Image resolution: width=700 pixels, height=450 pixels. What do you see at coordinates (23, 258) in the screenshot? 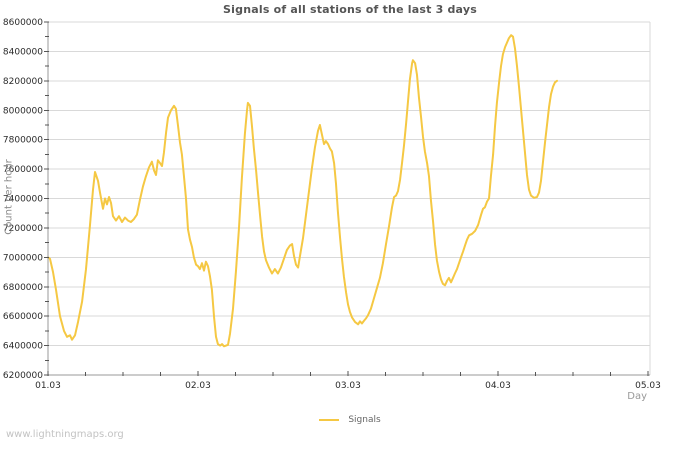
I see `y-tick-label: 7000000` at bounding box center [23, 258].